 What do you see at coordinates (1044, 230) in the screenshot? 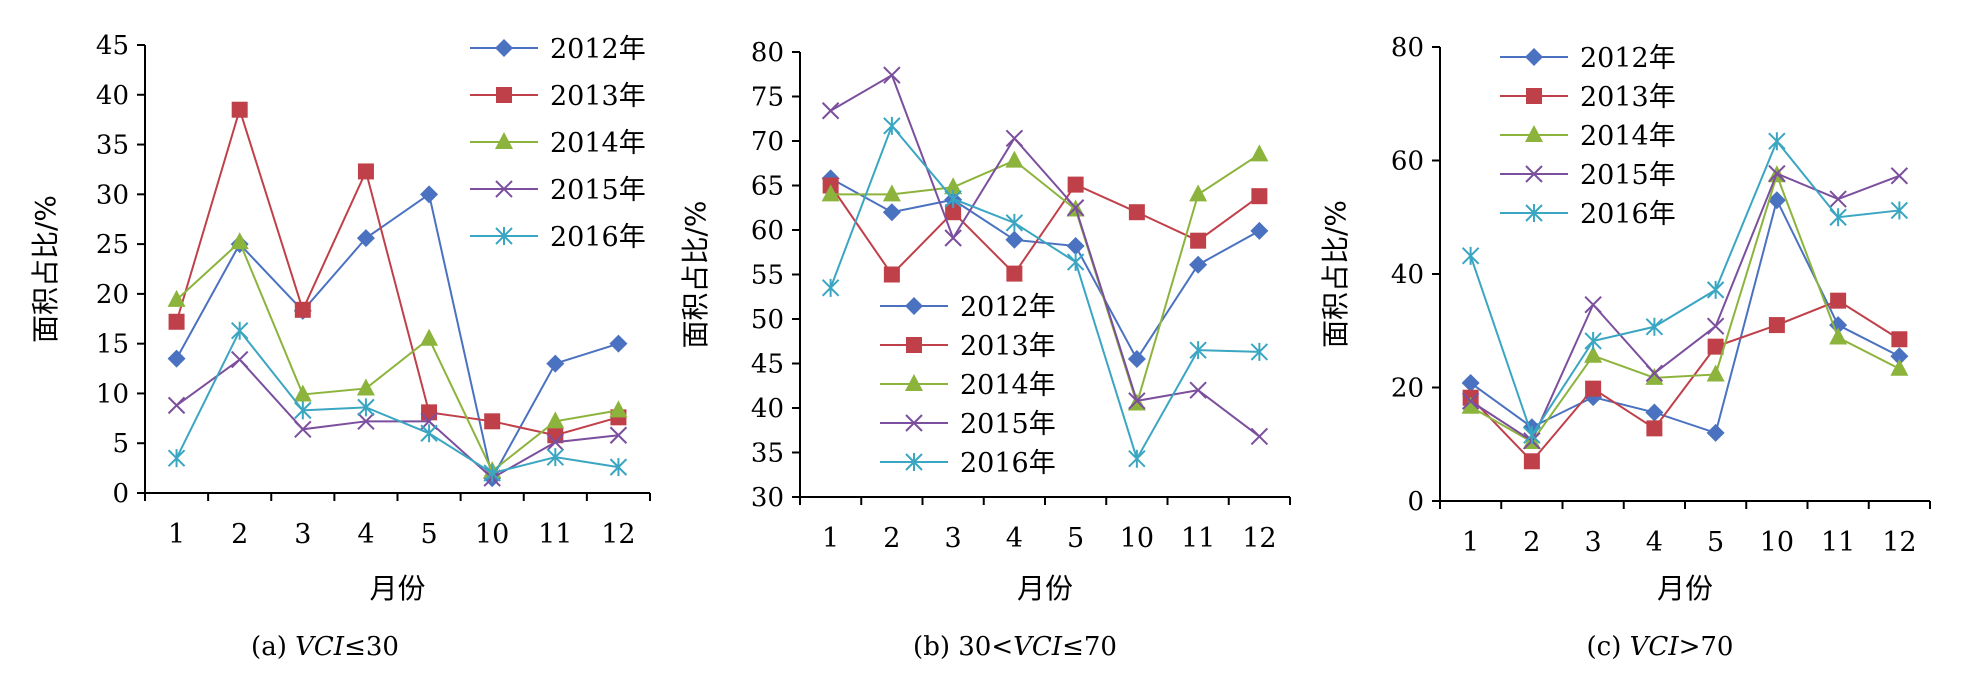
I see `series-line-2013年` at bounding box center [1044, 230].